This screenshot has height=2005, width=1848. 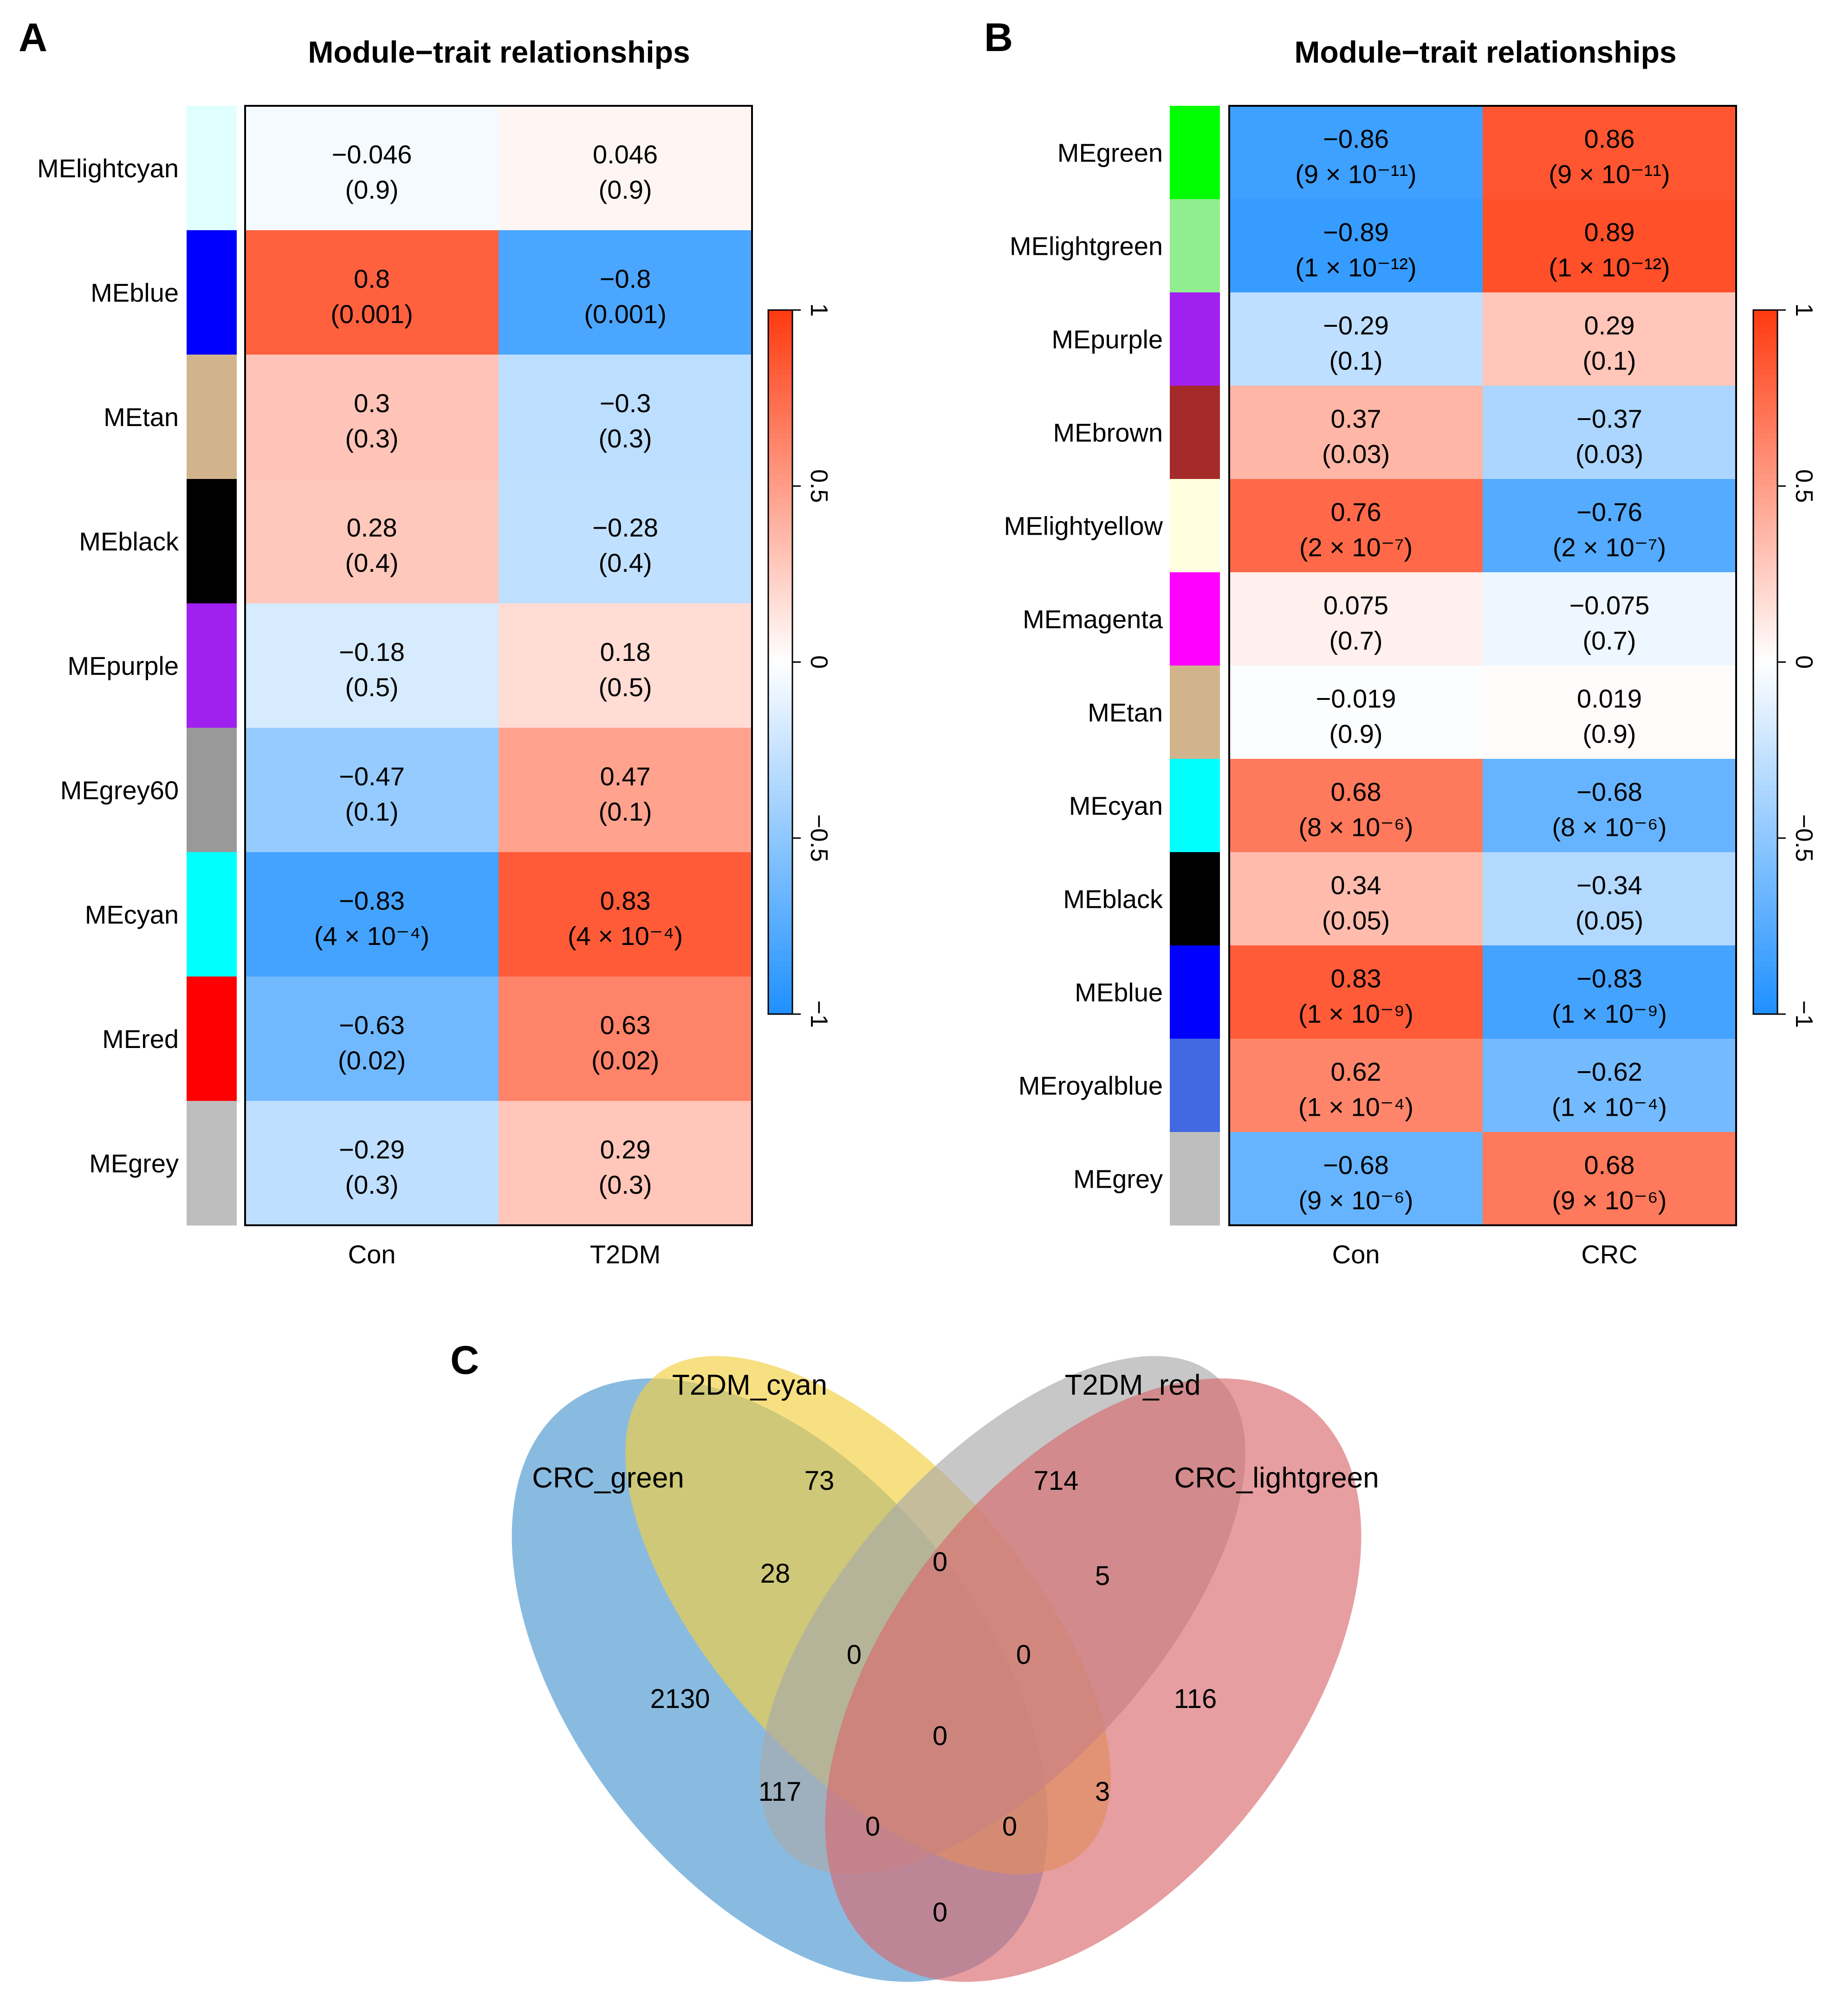 What do you see at coordinates (1356, 698) in the screenshot?
I see `cell-correlation: −0.019` at bounding box center [1356, 698].